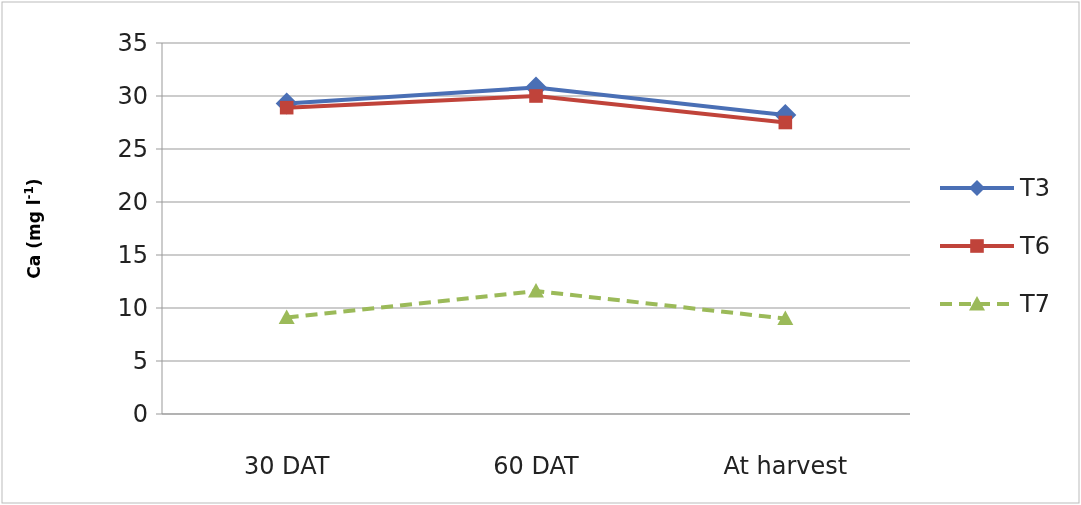 Image resolution: width=1081 pixels, height=505 pixels. I want to click on y-tick-label: 10, so click(132, 308).